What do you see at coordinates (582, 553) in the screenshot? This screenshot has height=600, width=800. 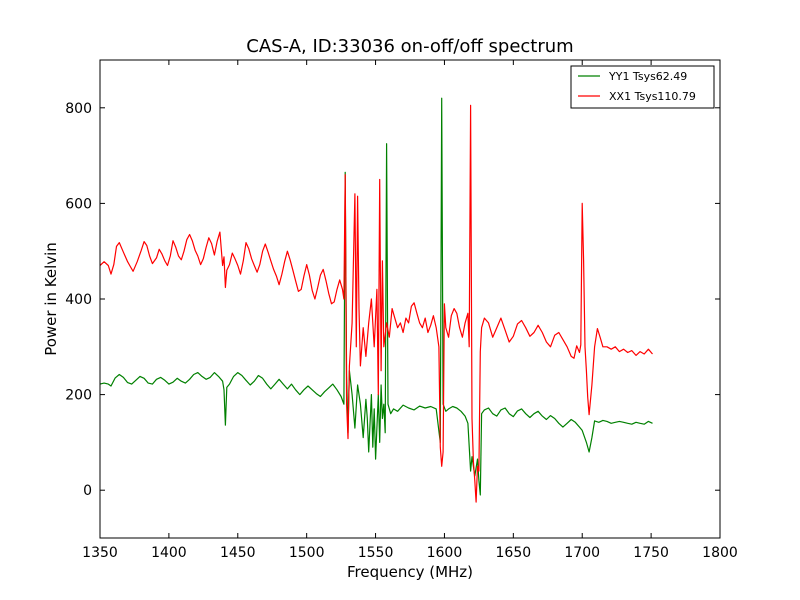 I see `x-tick-label: 1700` at bounding box center [582, 553].